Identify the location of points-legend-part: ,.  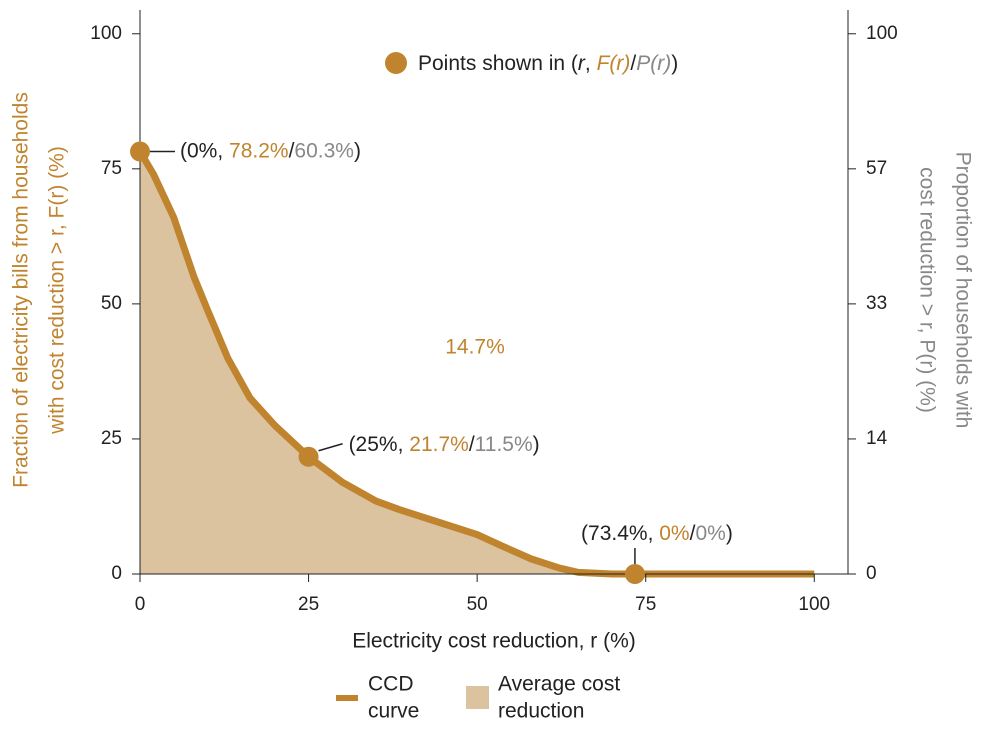
(591, 63).